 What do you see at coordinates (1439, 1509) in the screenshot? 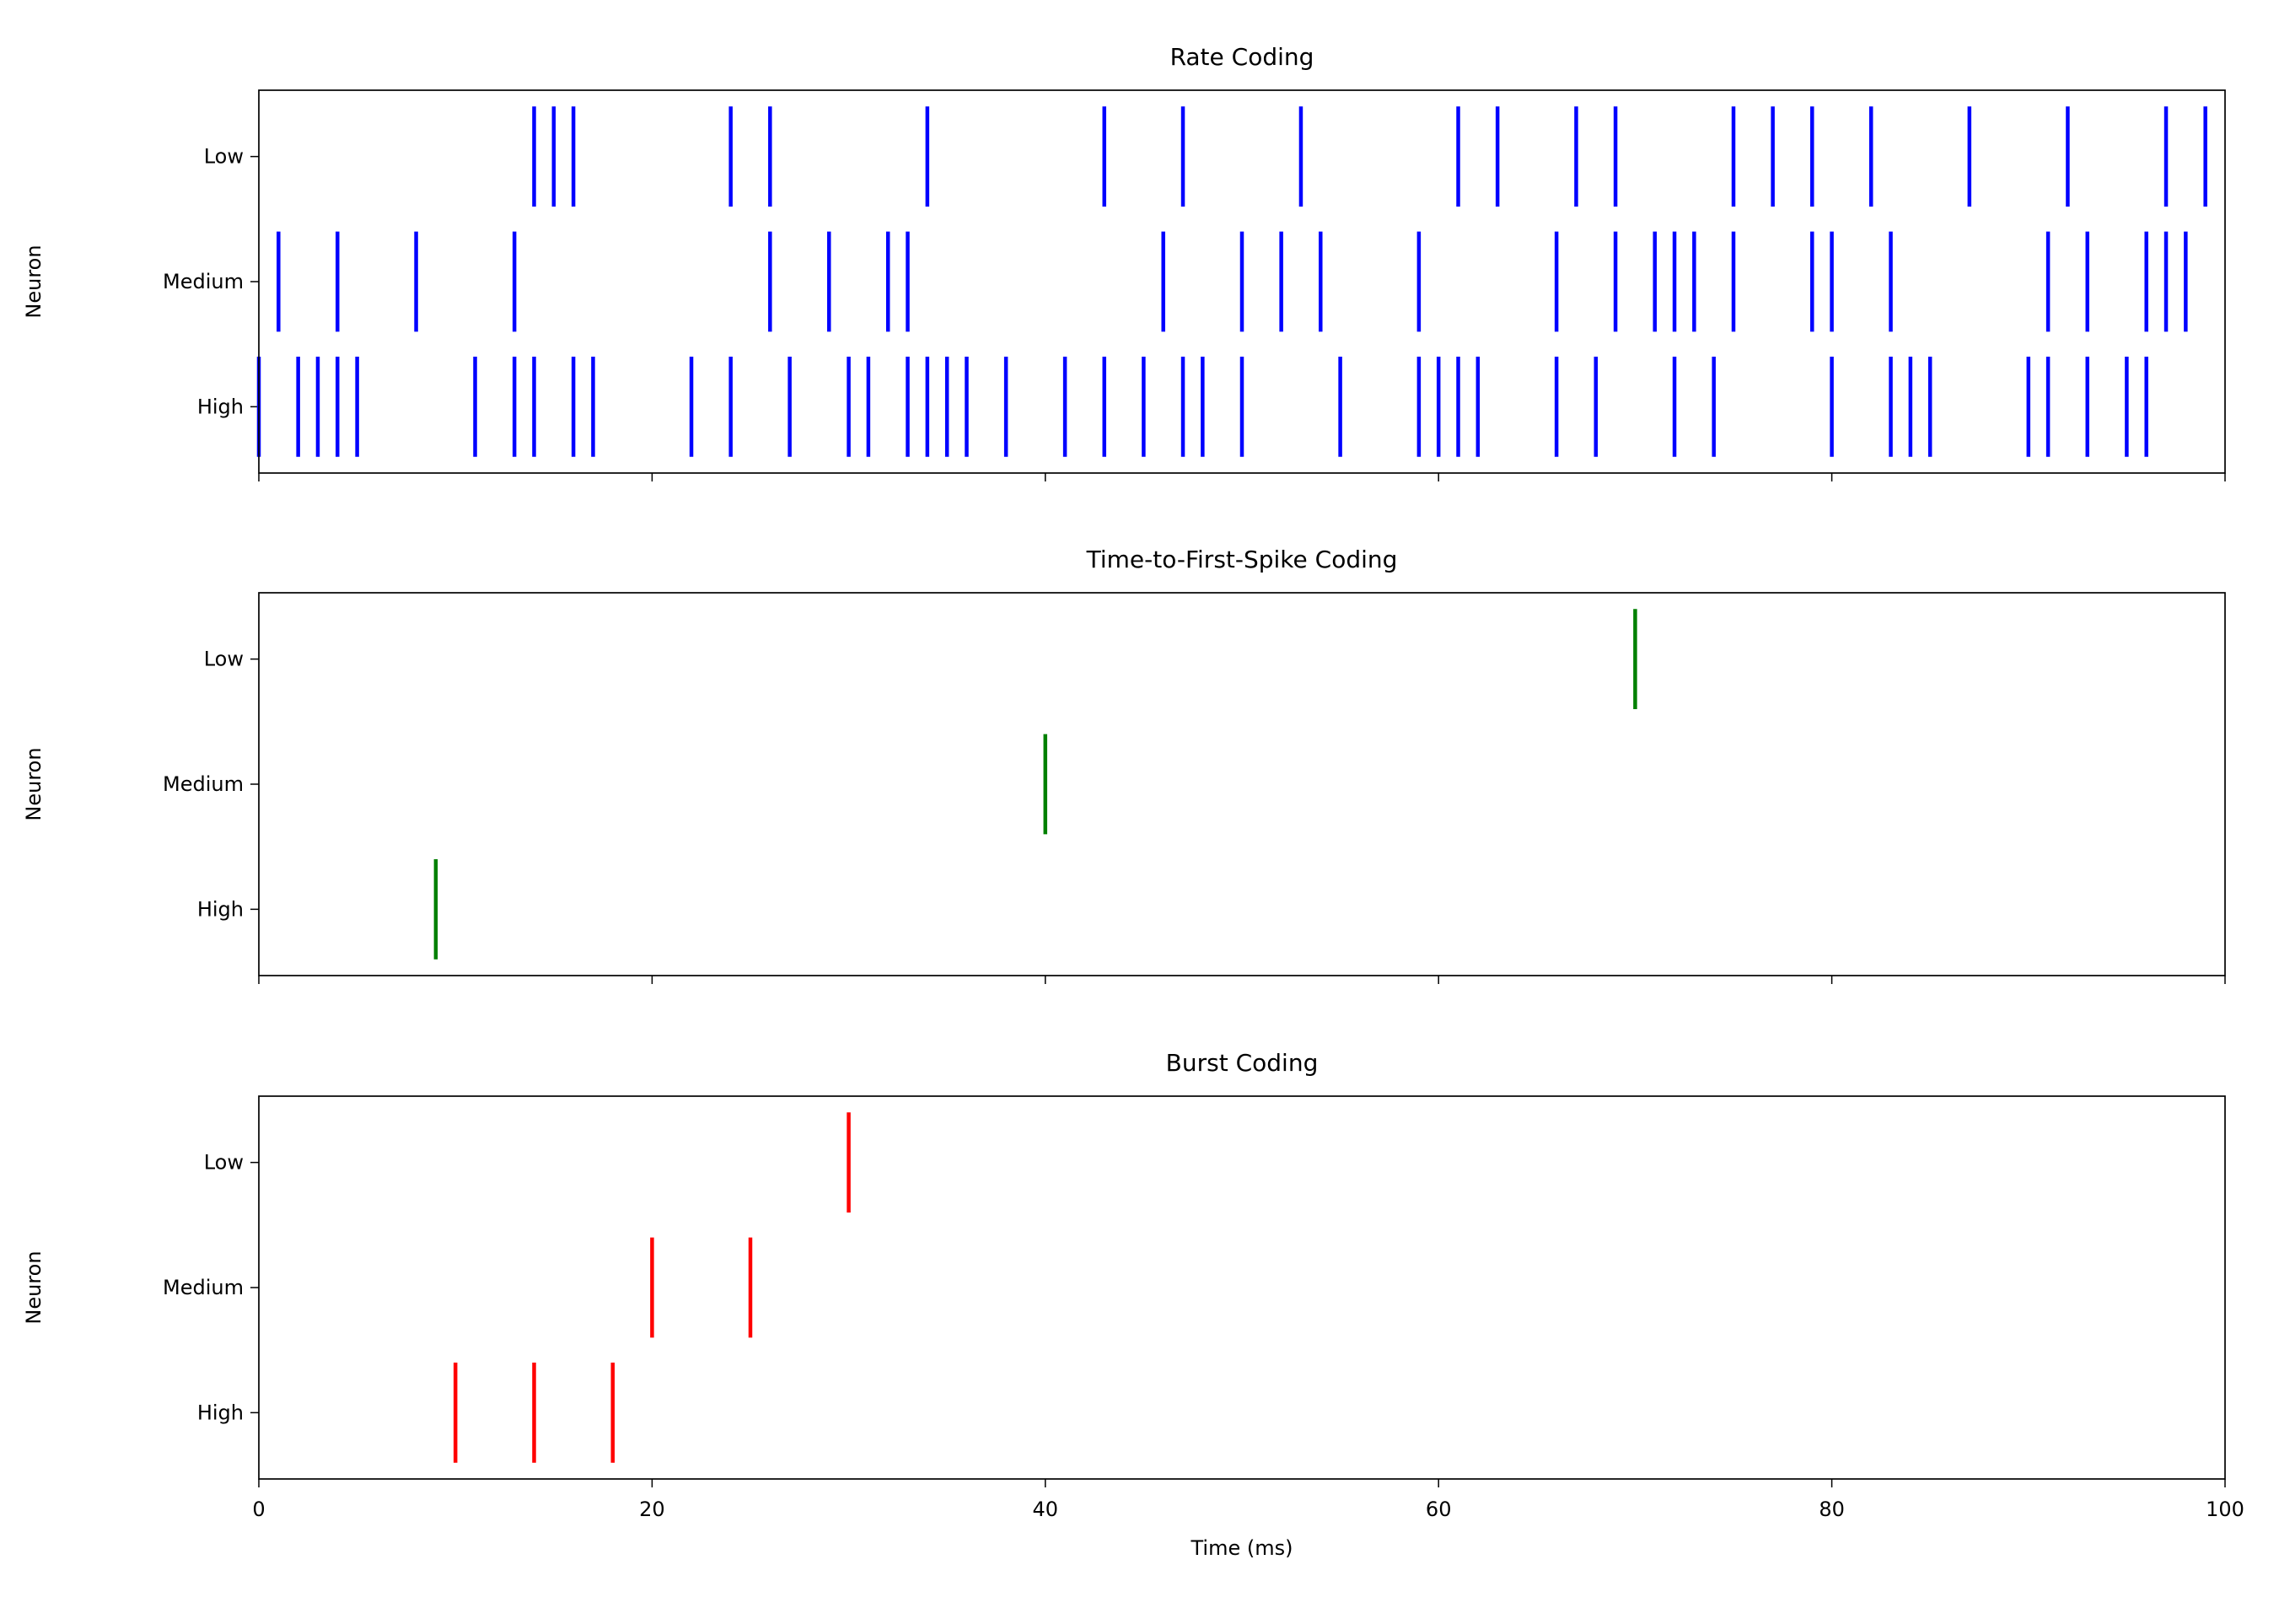
I see `x-tick-label: 60` at bounding box center [1439, 1509].